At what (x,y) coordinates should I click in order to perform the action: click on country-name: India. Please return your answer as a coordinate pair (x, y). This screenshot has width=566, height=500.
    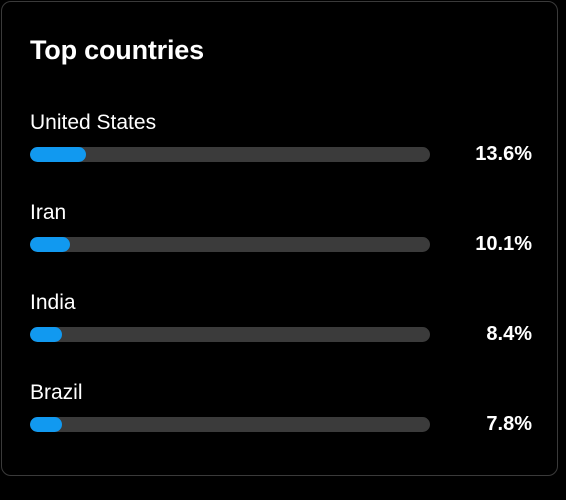
    Looking at the image, I should click on (53, 302).